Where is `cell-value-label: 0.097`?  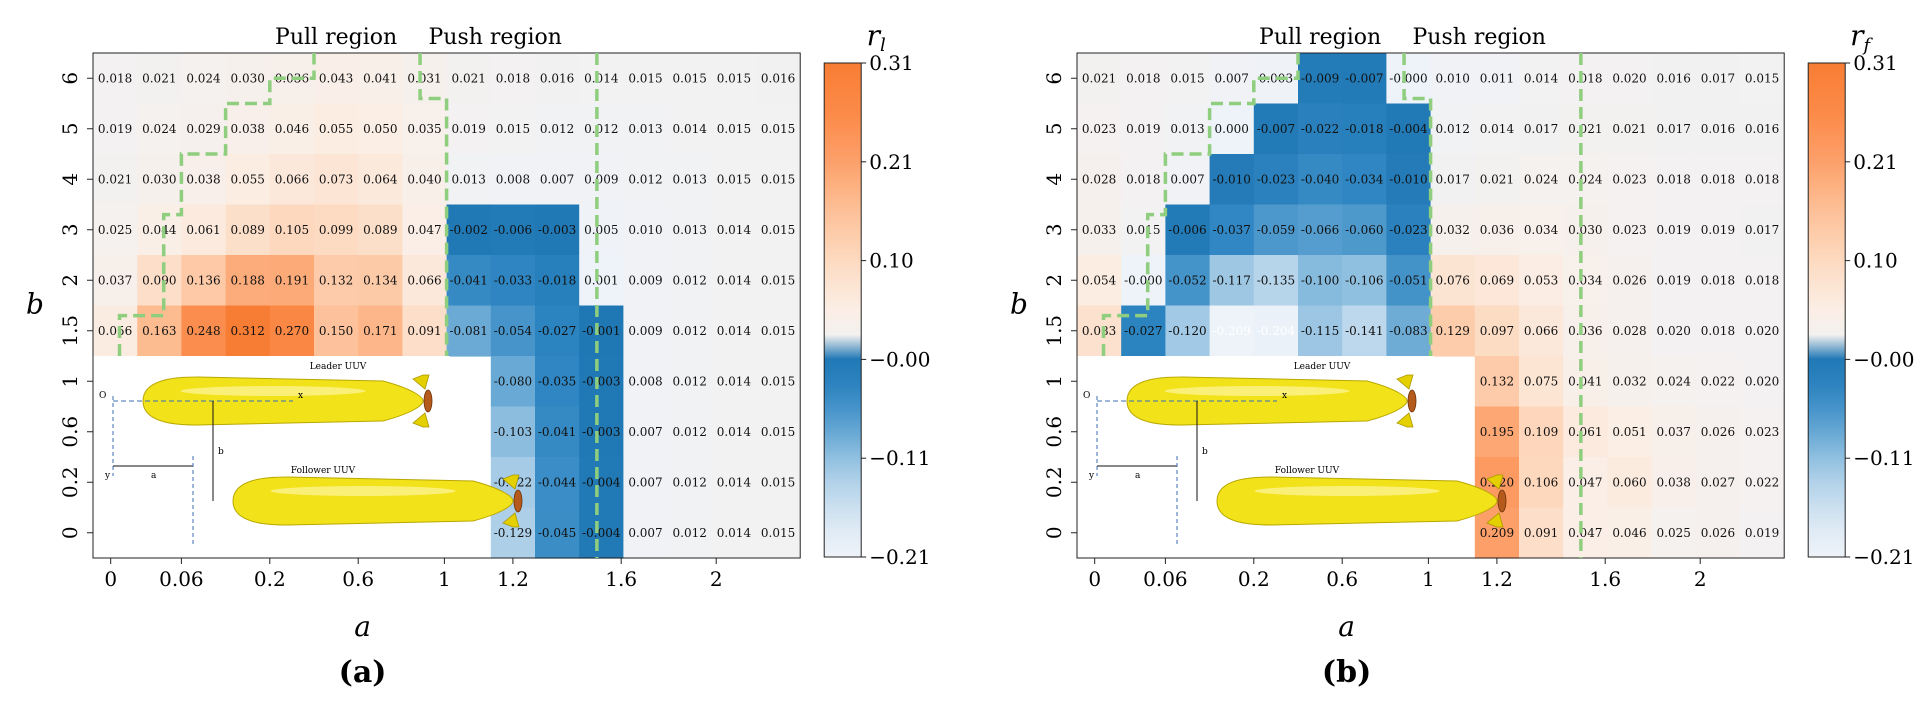
cell-value-label: 0.097 is located at coordinates (1497, 331).